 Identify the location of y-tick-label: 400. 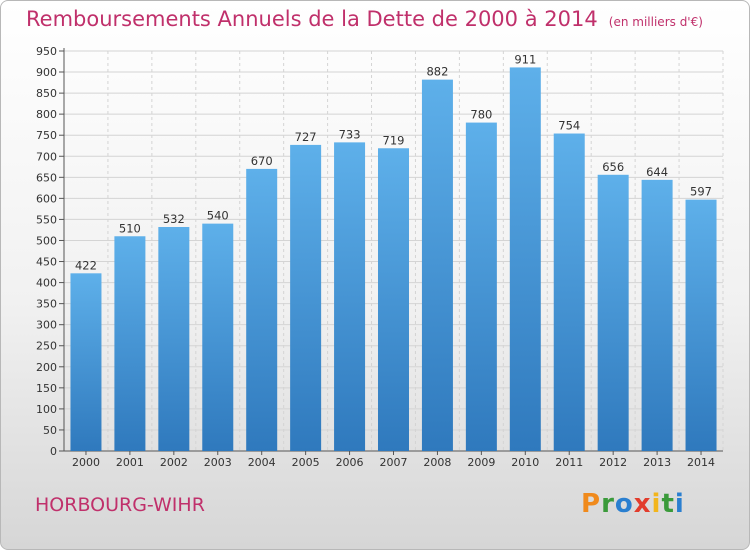
(46, 283).